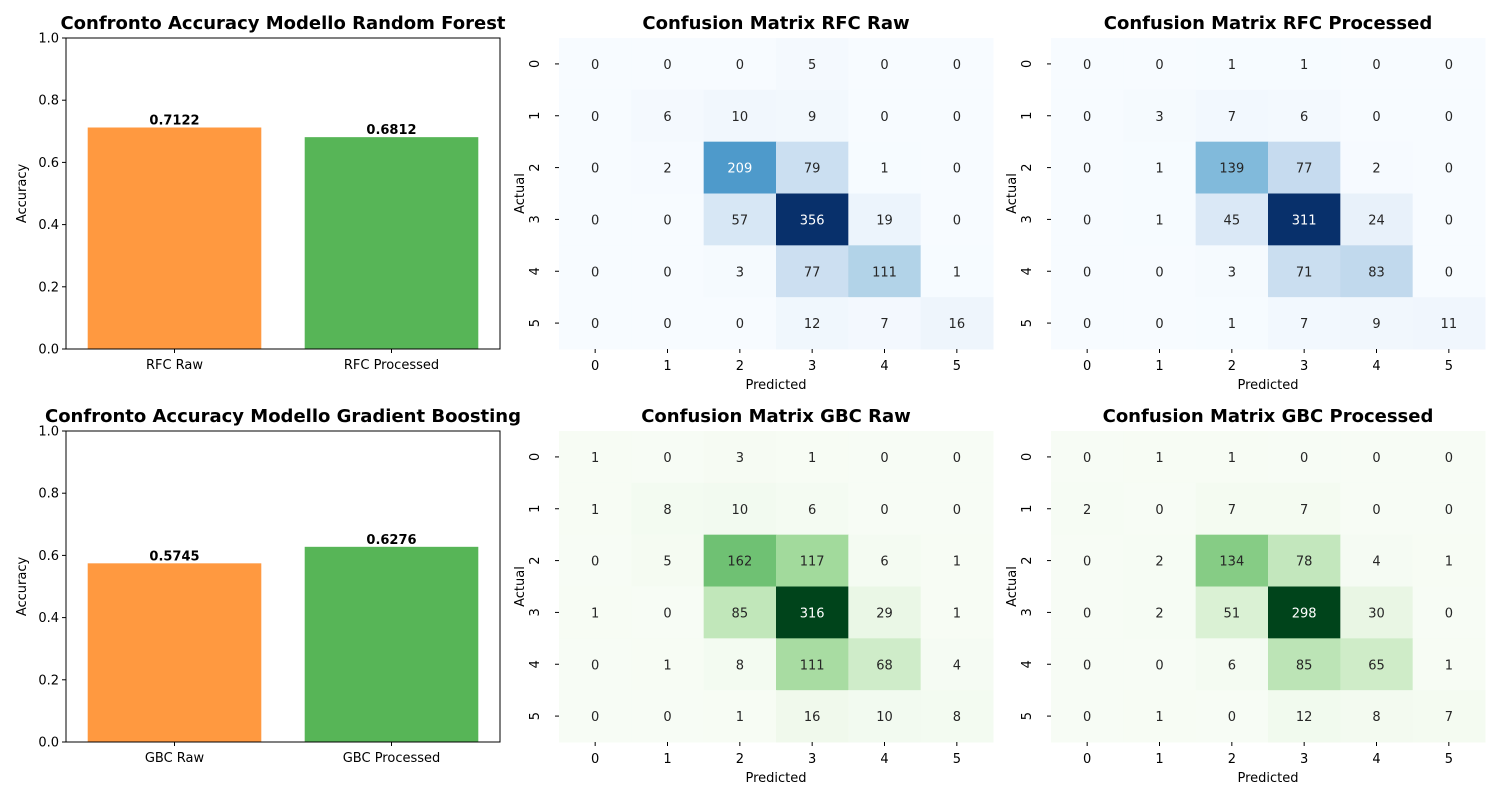 Image resolution: width=1500 pixels, height=800 pixels. I want to click on y-tick-label: 0.4, so click(48, 618).